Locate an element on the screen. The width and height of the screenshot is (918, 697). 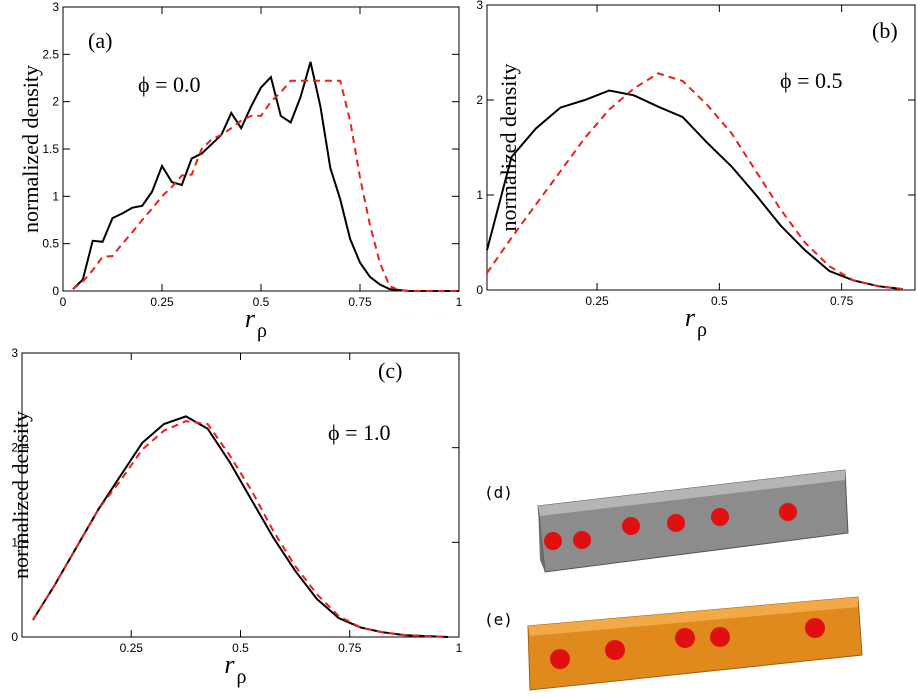
panel-label: (e) is located at coordinates (498, 619).